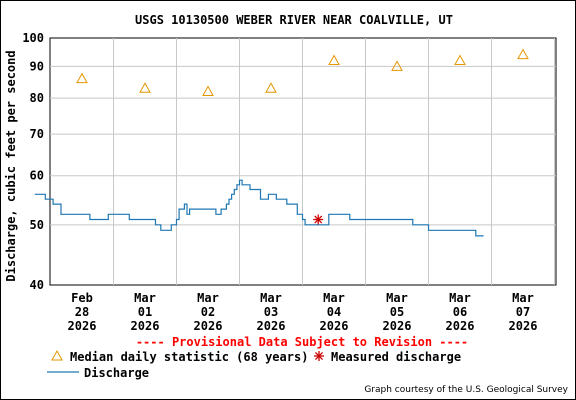 This screenshot has height=400, width=576. What do you see at coordinates (271, 312) in the screenshot?
I see `x-tick-label-day: 03` at bounding box center [271, 312].